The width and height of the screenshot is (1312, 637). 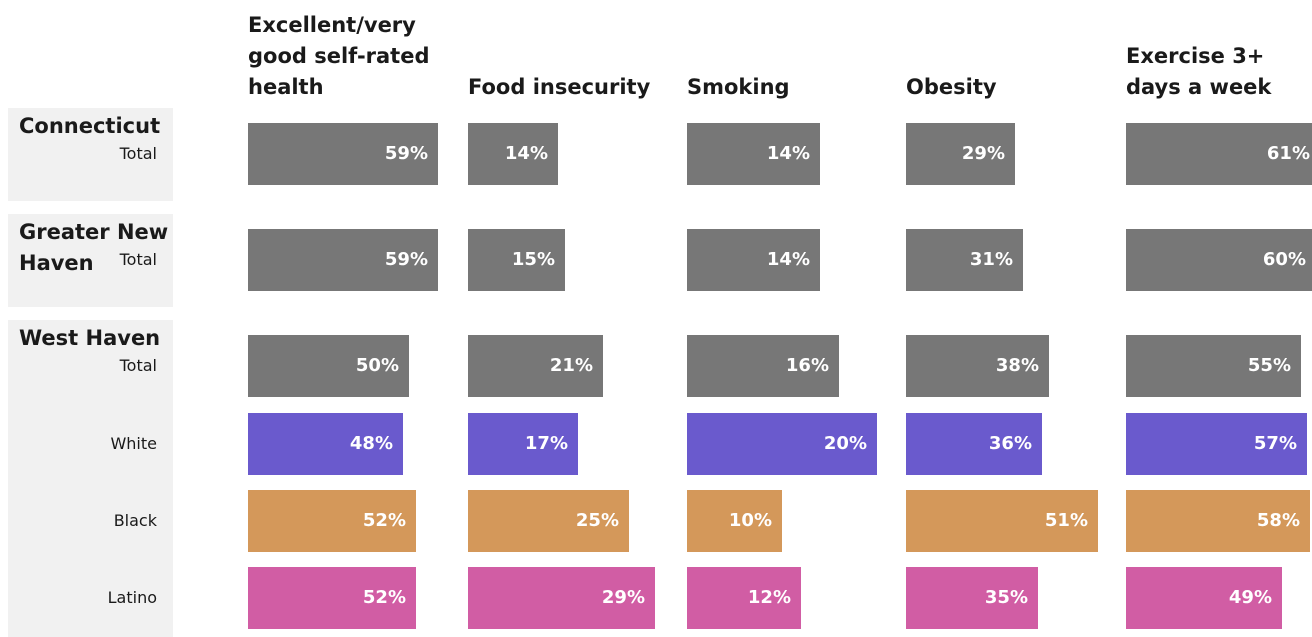 I want to click on group-name-line: West Haven, so click(x=90, y=338).